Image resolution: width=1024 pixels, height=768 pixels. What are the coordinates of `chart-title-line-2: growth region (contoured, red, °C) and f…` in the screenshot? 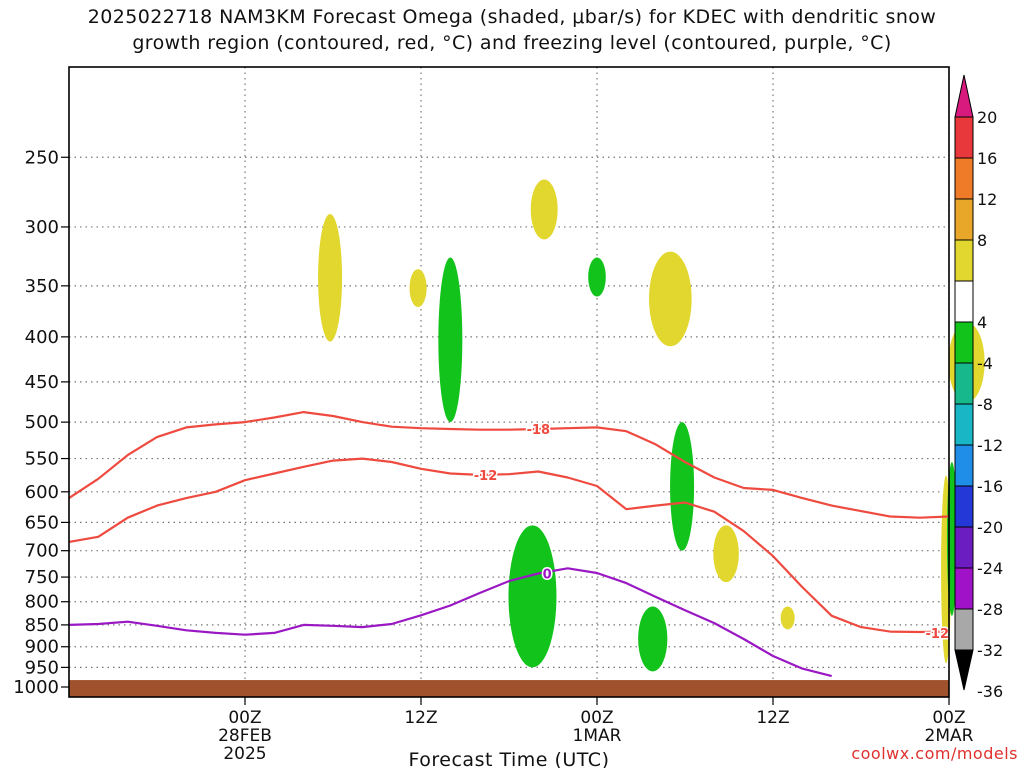 It's located at (512, 43).